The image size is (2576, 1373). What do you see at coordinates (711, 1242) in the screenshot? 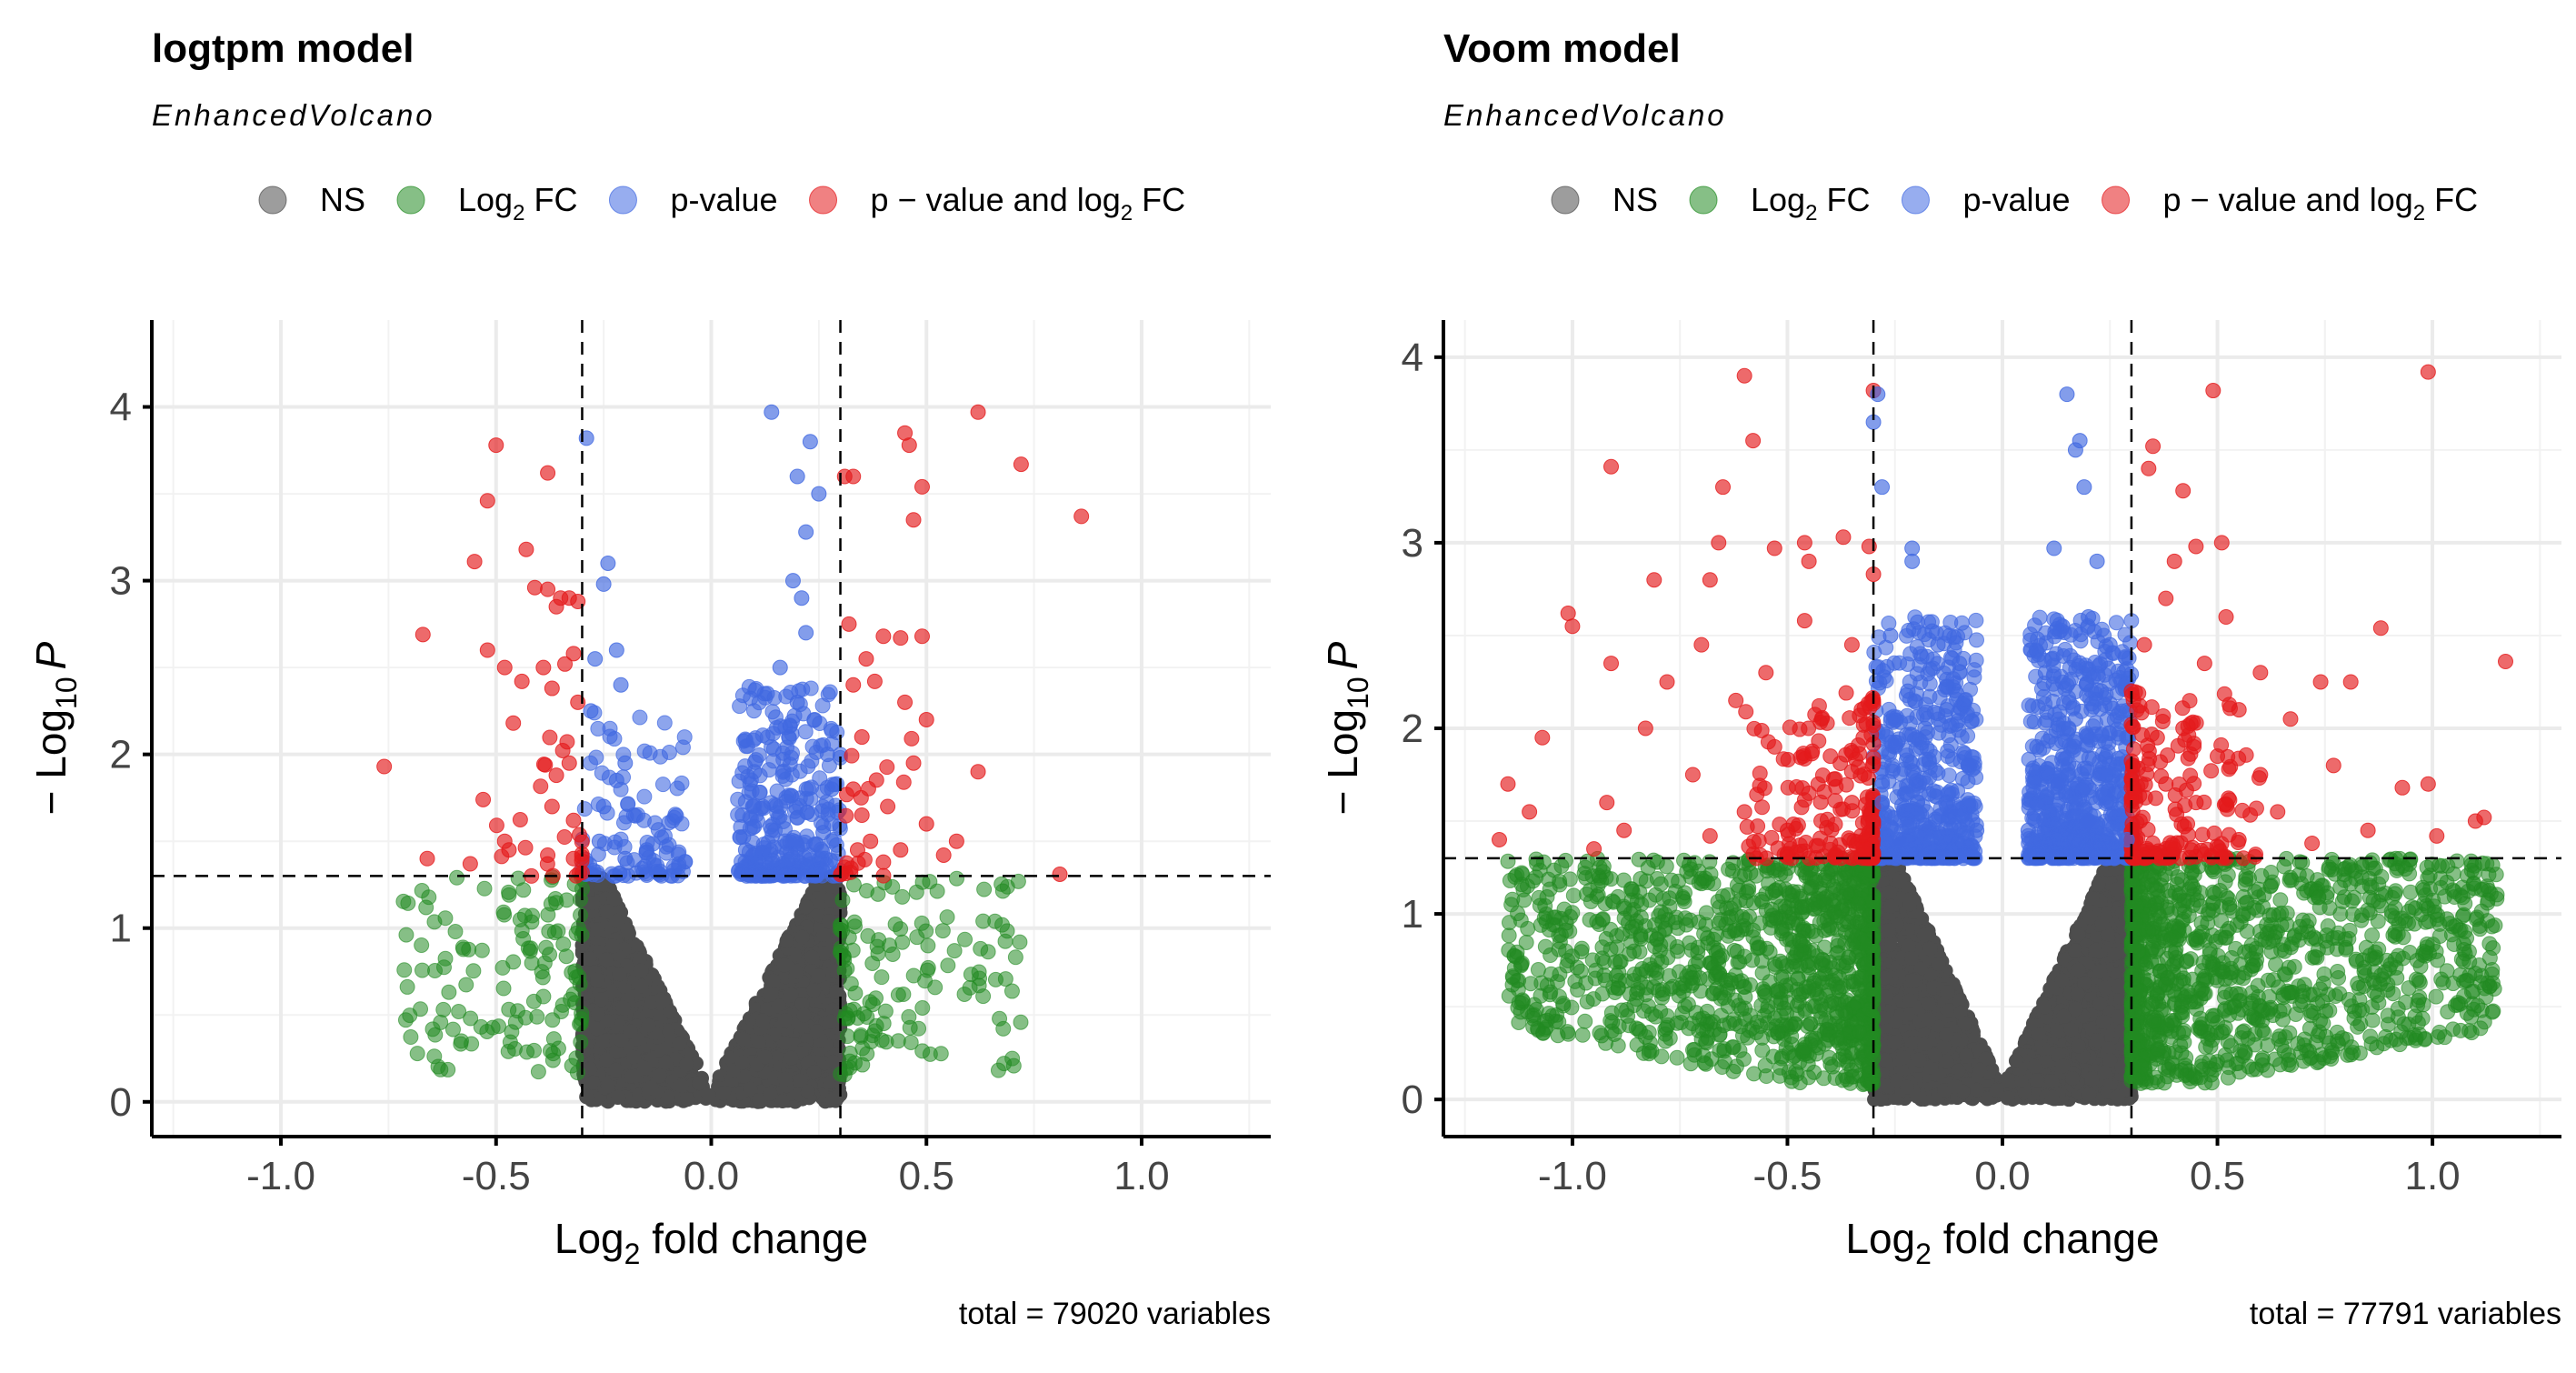
I see `x-axis-title: Log2 fold change` at bounding box center [711, 1242].